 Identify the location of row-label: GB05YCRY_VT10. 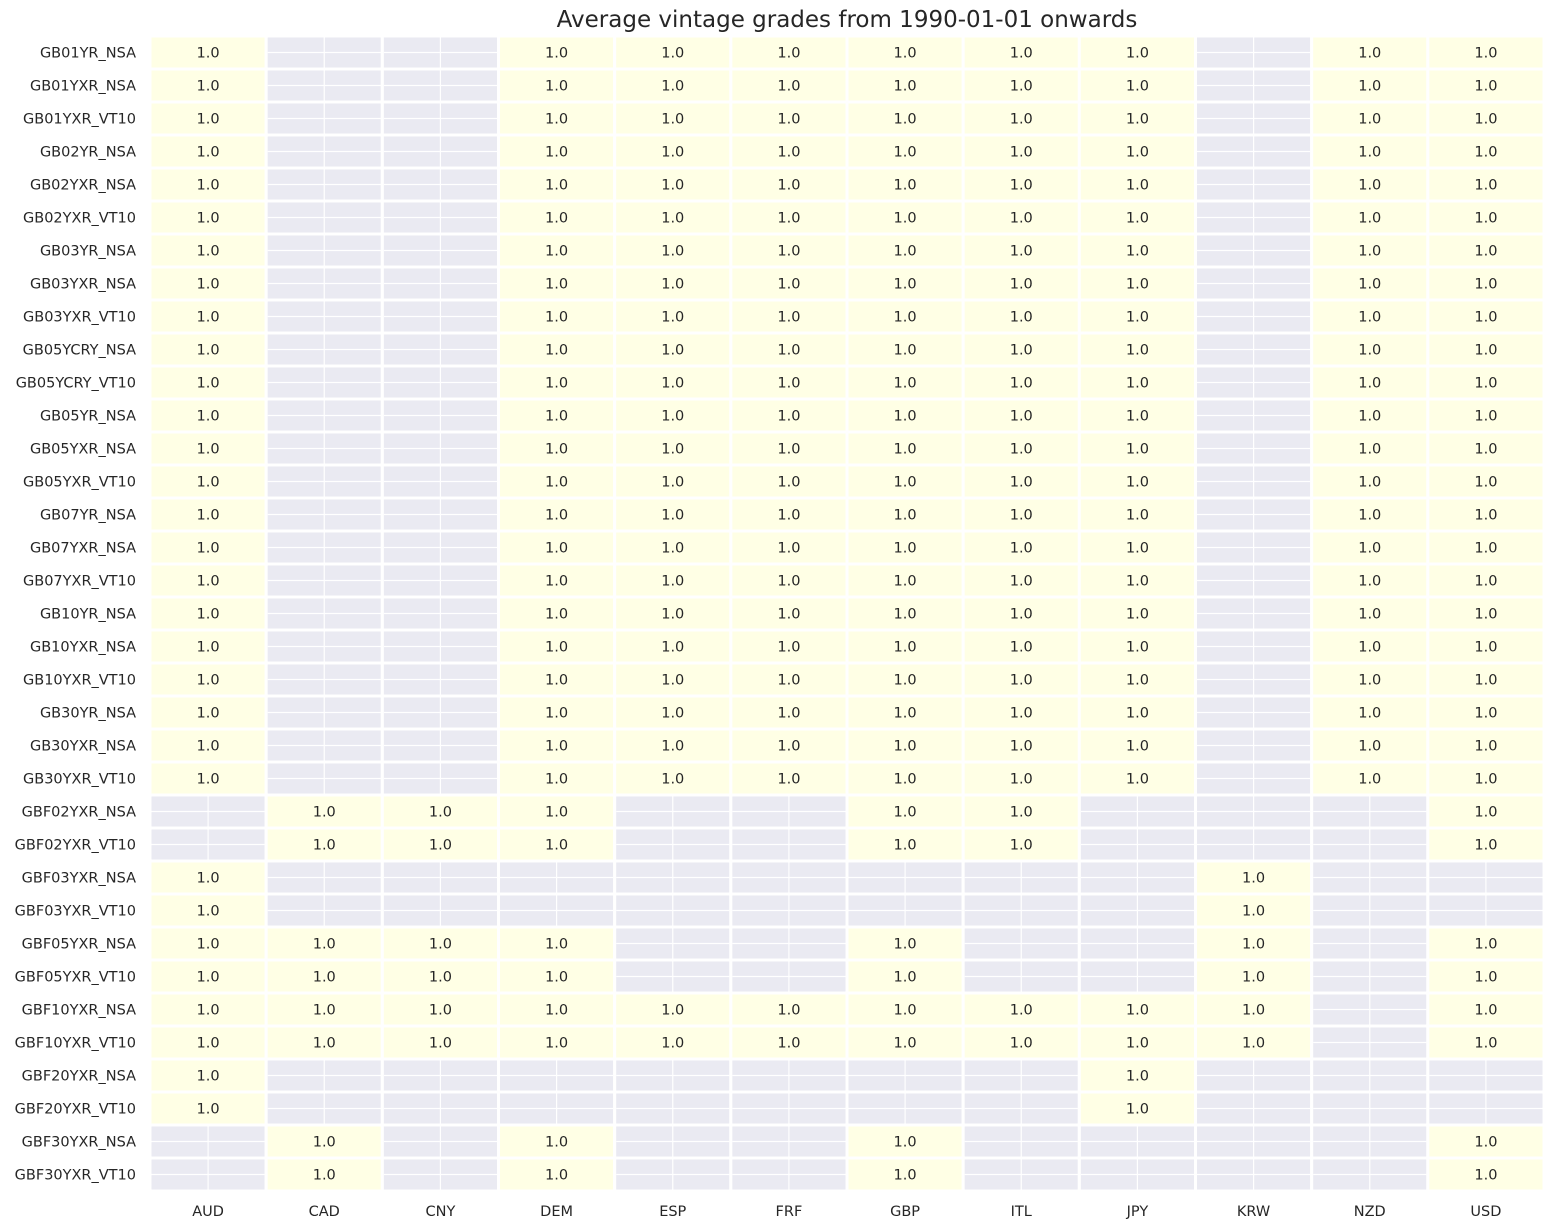
(76, 384).